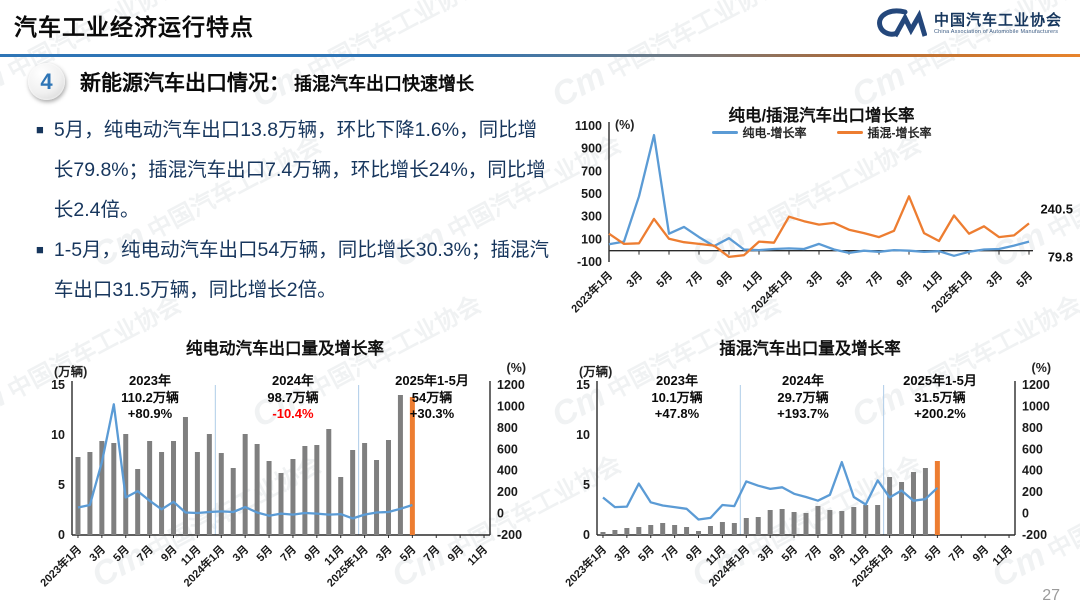 The width and height of the screenshot is (1080, 607). I want to click on header-divider, so click(540, 55).